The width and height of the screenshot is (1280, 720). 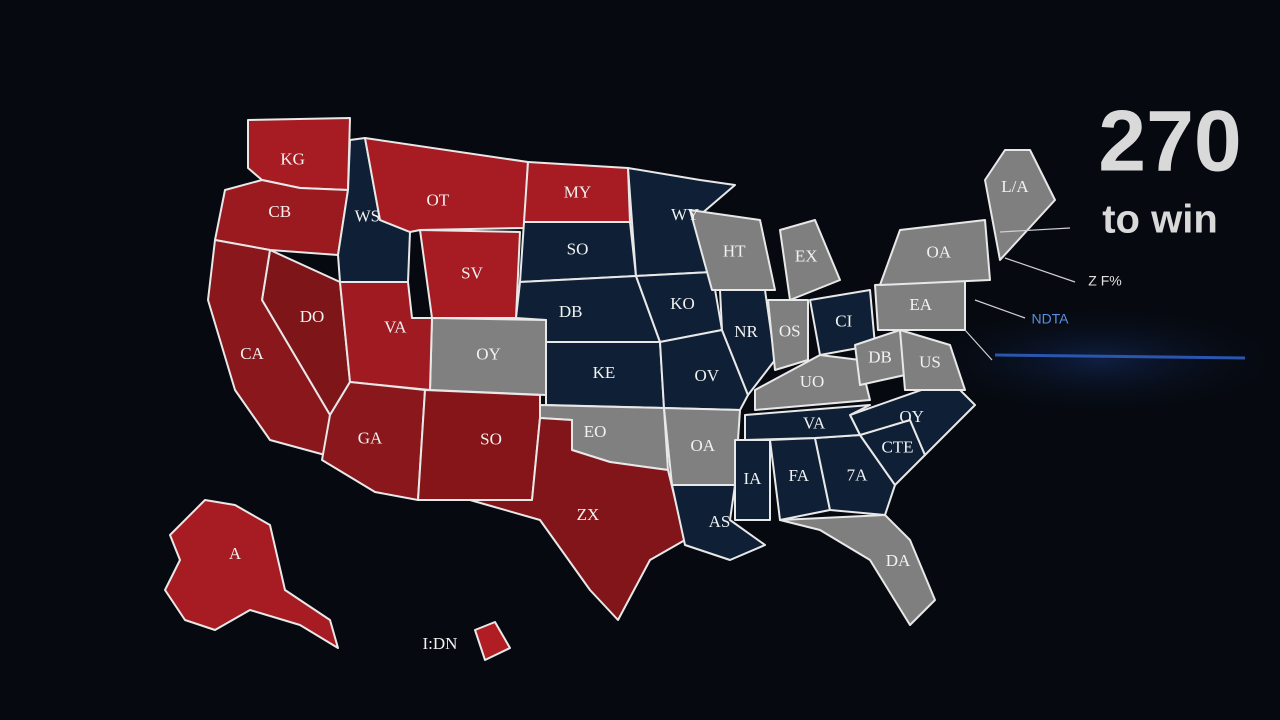 What do you see at coordinates (577, 191) in the screenshot?
I see `state-label: MY` at bounding box center [577, 191].